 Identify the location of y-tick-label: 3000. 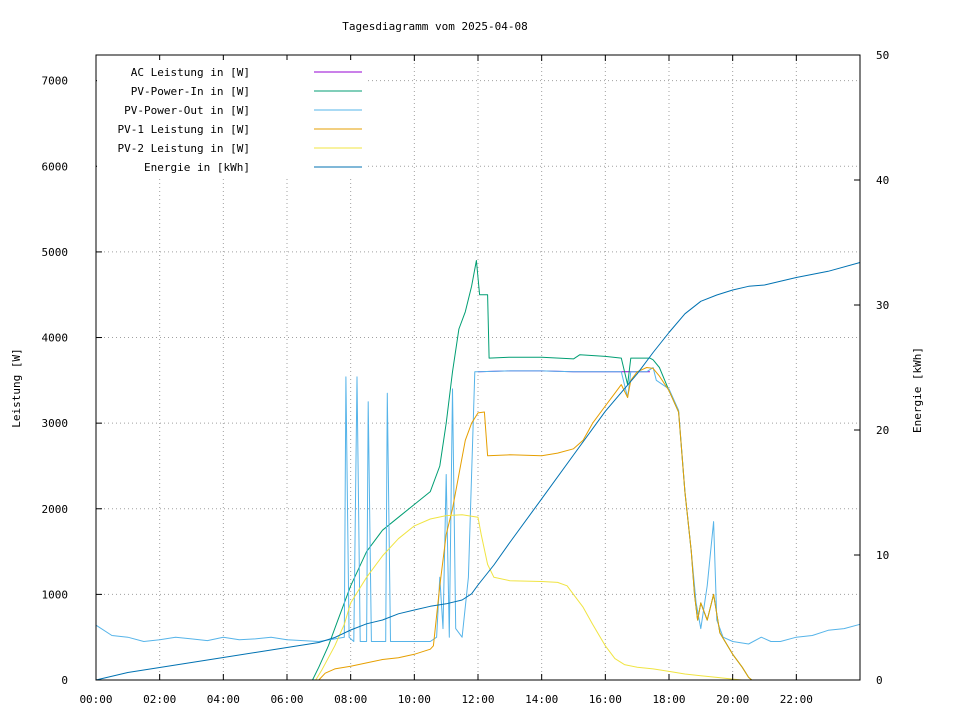
(55, 423).